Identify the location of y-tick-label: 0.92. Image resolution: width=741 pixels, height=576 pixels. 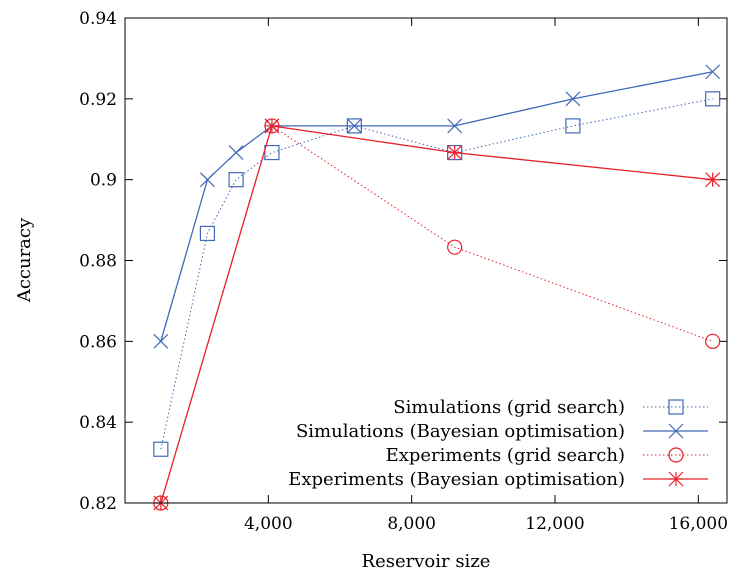
(98, 100).